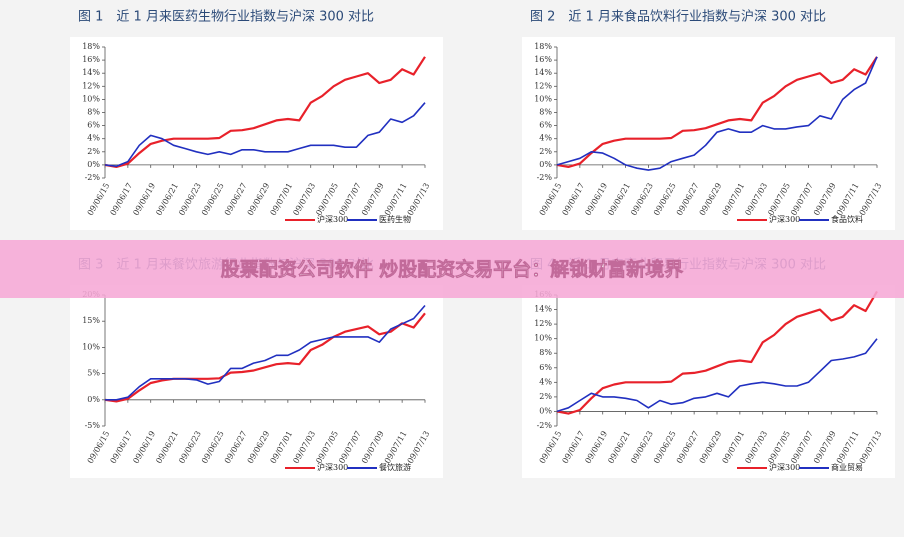 The width and height of the screenshot is (904, 537). Describe the element at coordinates (91, 320) in the screenshot. I see `y-tick-label: 15%` at that location.